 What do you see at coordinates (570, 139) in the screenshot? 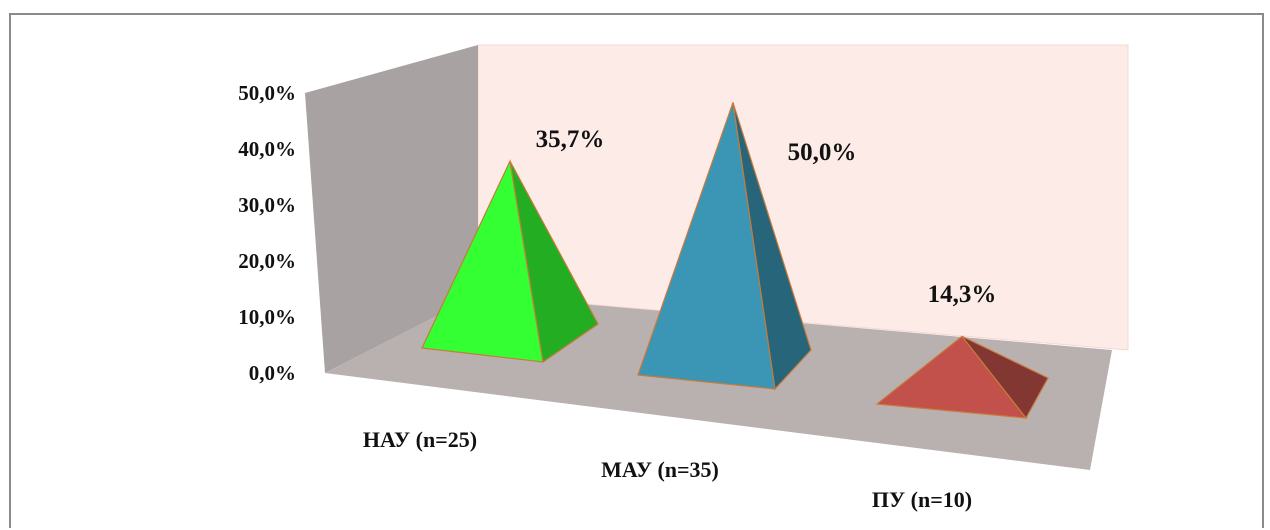
I see `data-label: 35,7%` at bounding box center [570, 139].